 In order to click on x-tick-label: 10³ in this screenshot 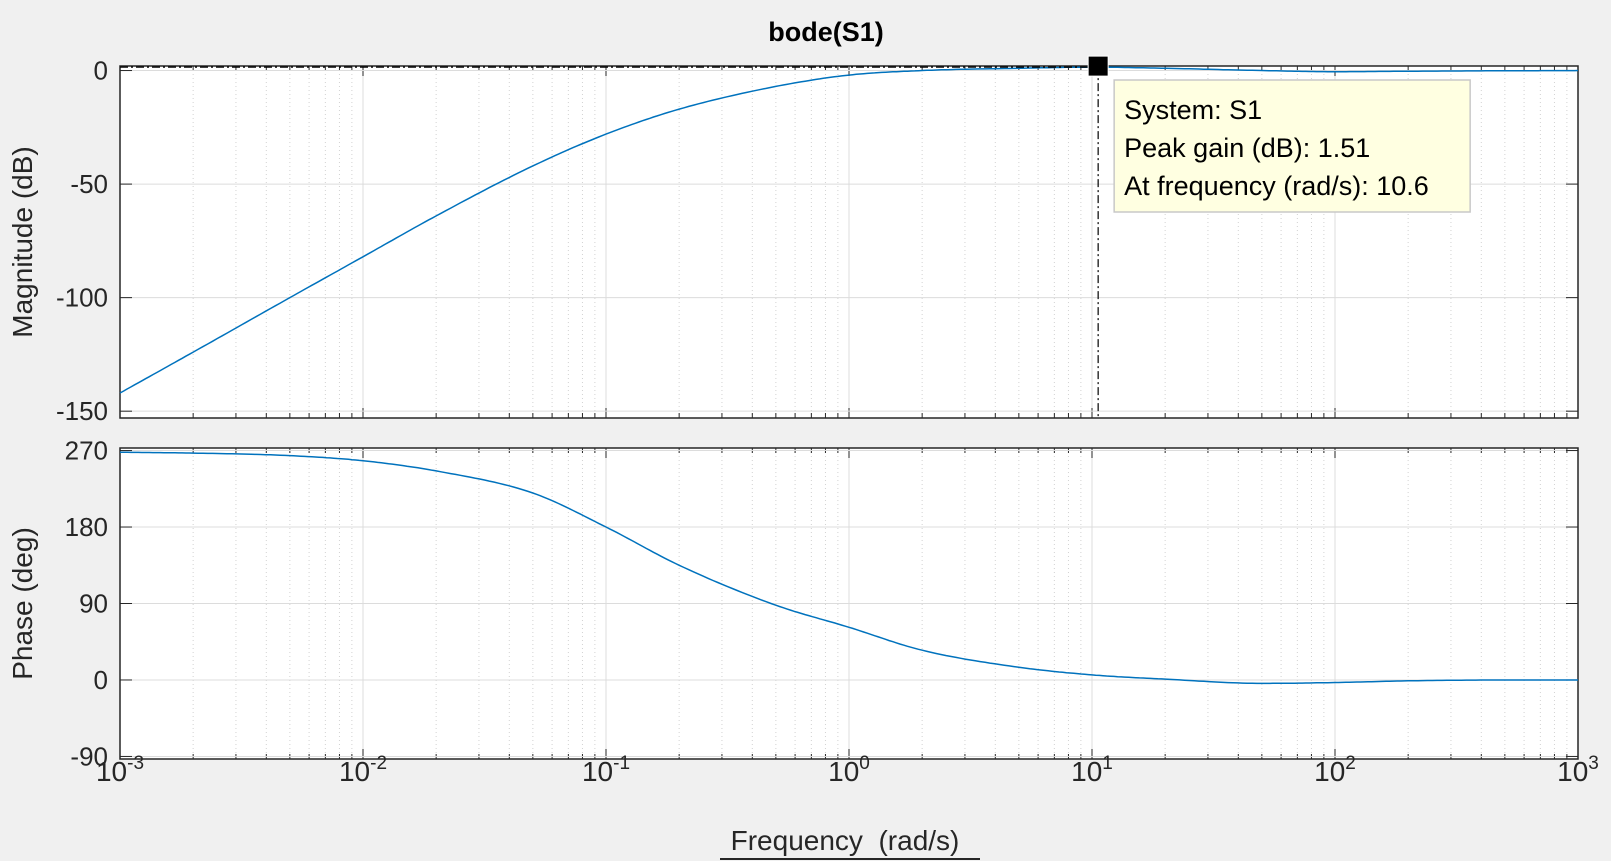, I will do `click(1578, 770)`.